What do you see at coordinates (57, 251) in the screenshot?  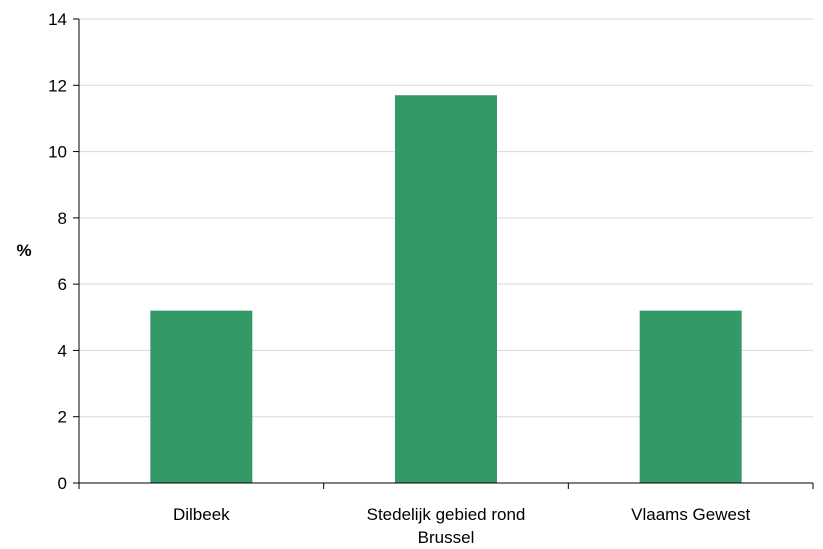 I see `y-tick-labels: 0 2 4 6 8 10 12 14` at bounding box center [57, 251].